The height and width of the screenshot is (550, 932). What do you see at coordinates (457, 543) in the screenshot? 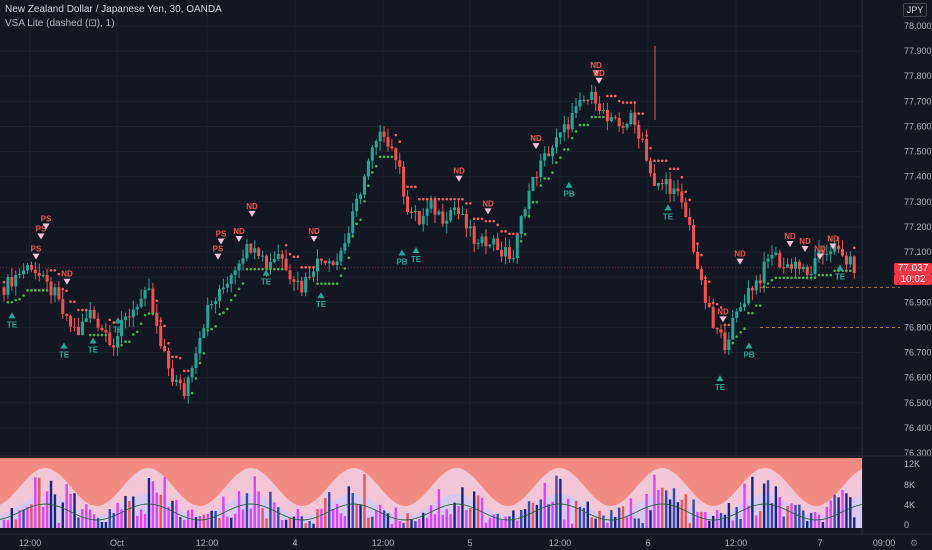
I see `time-axis: 12:00 Oct 12:00 4 12:00 5 12:00 6 12:00 7 09:00` at bounding box center [457, 543].